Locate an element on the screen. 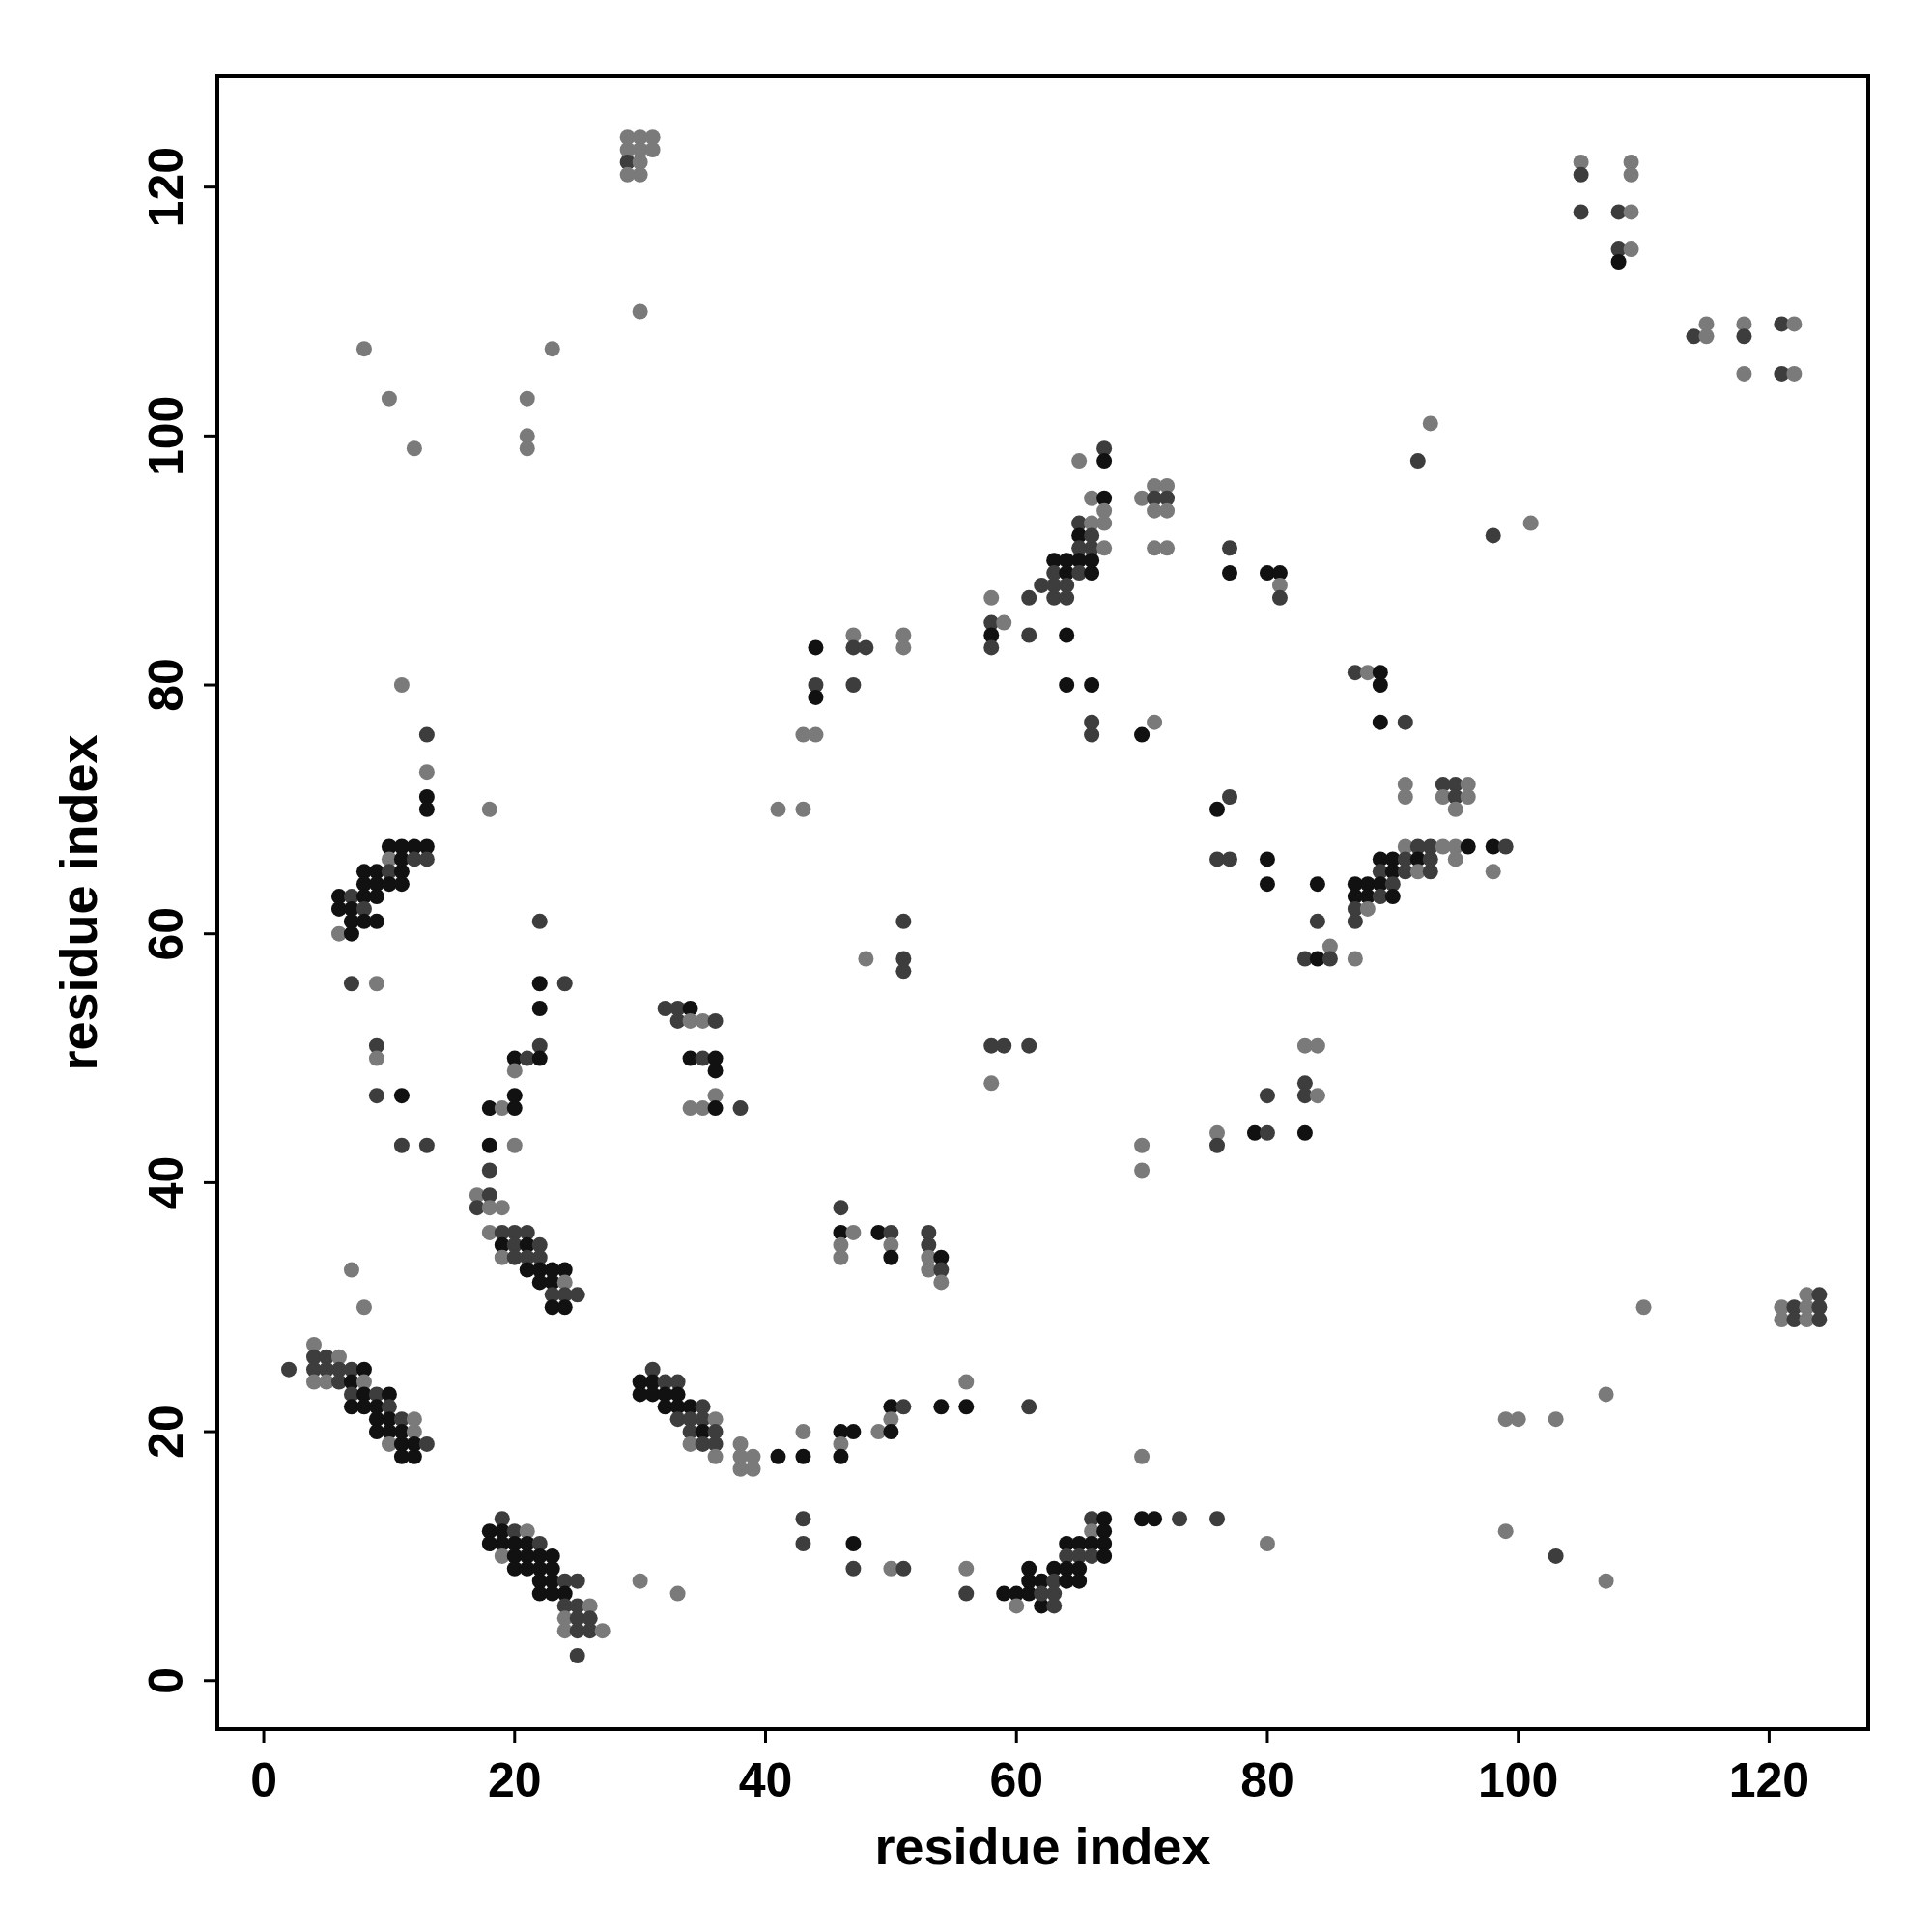 The image size is (1932, 1932). y-tick-label: 40 is located at coordinates (166, 1182).